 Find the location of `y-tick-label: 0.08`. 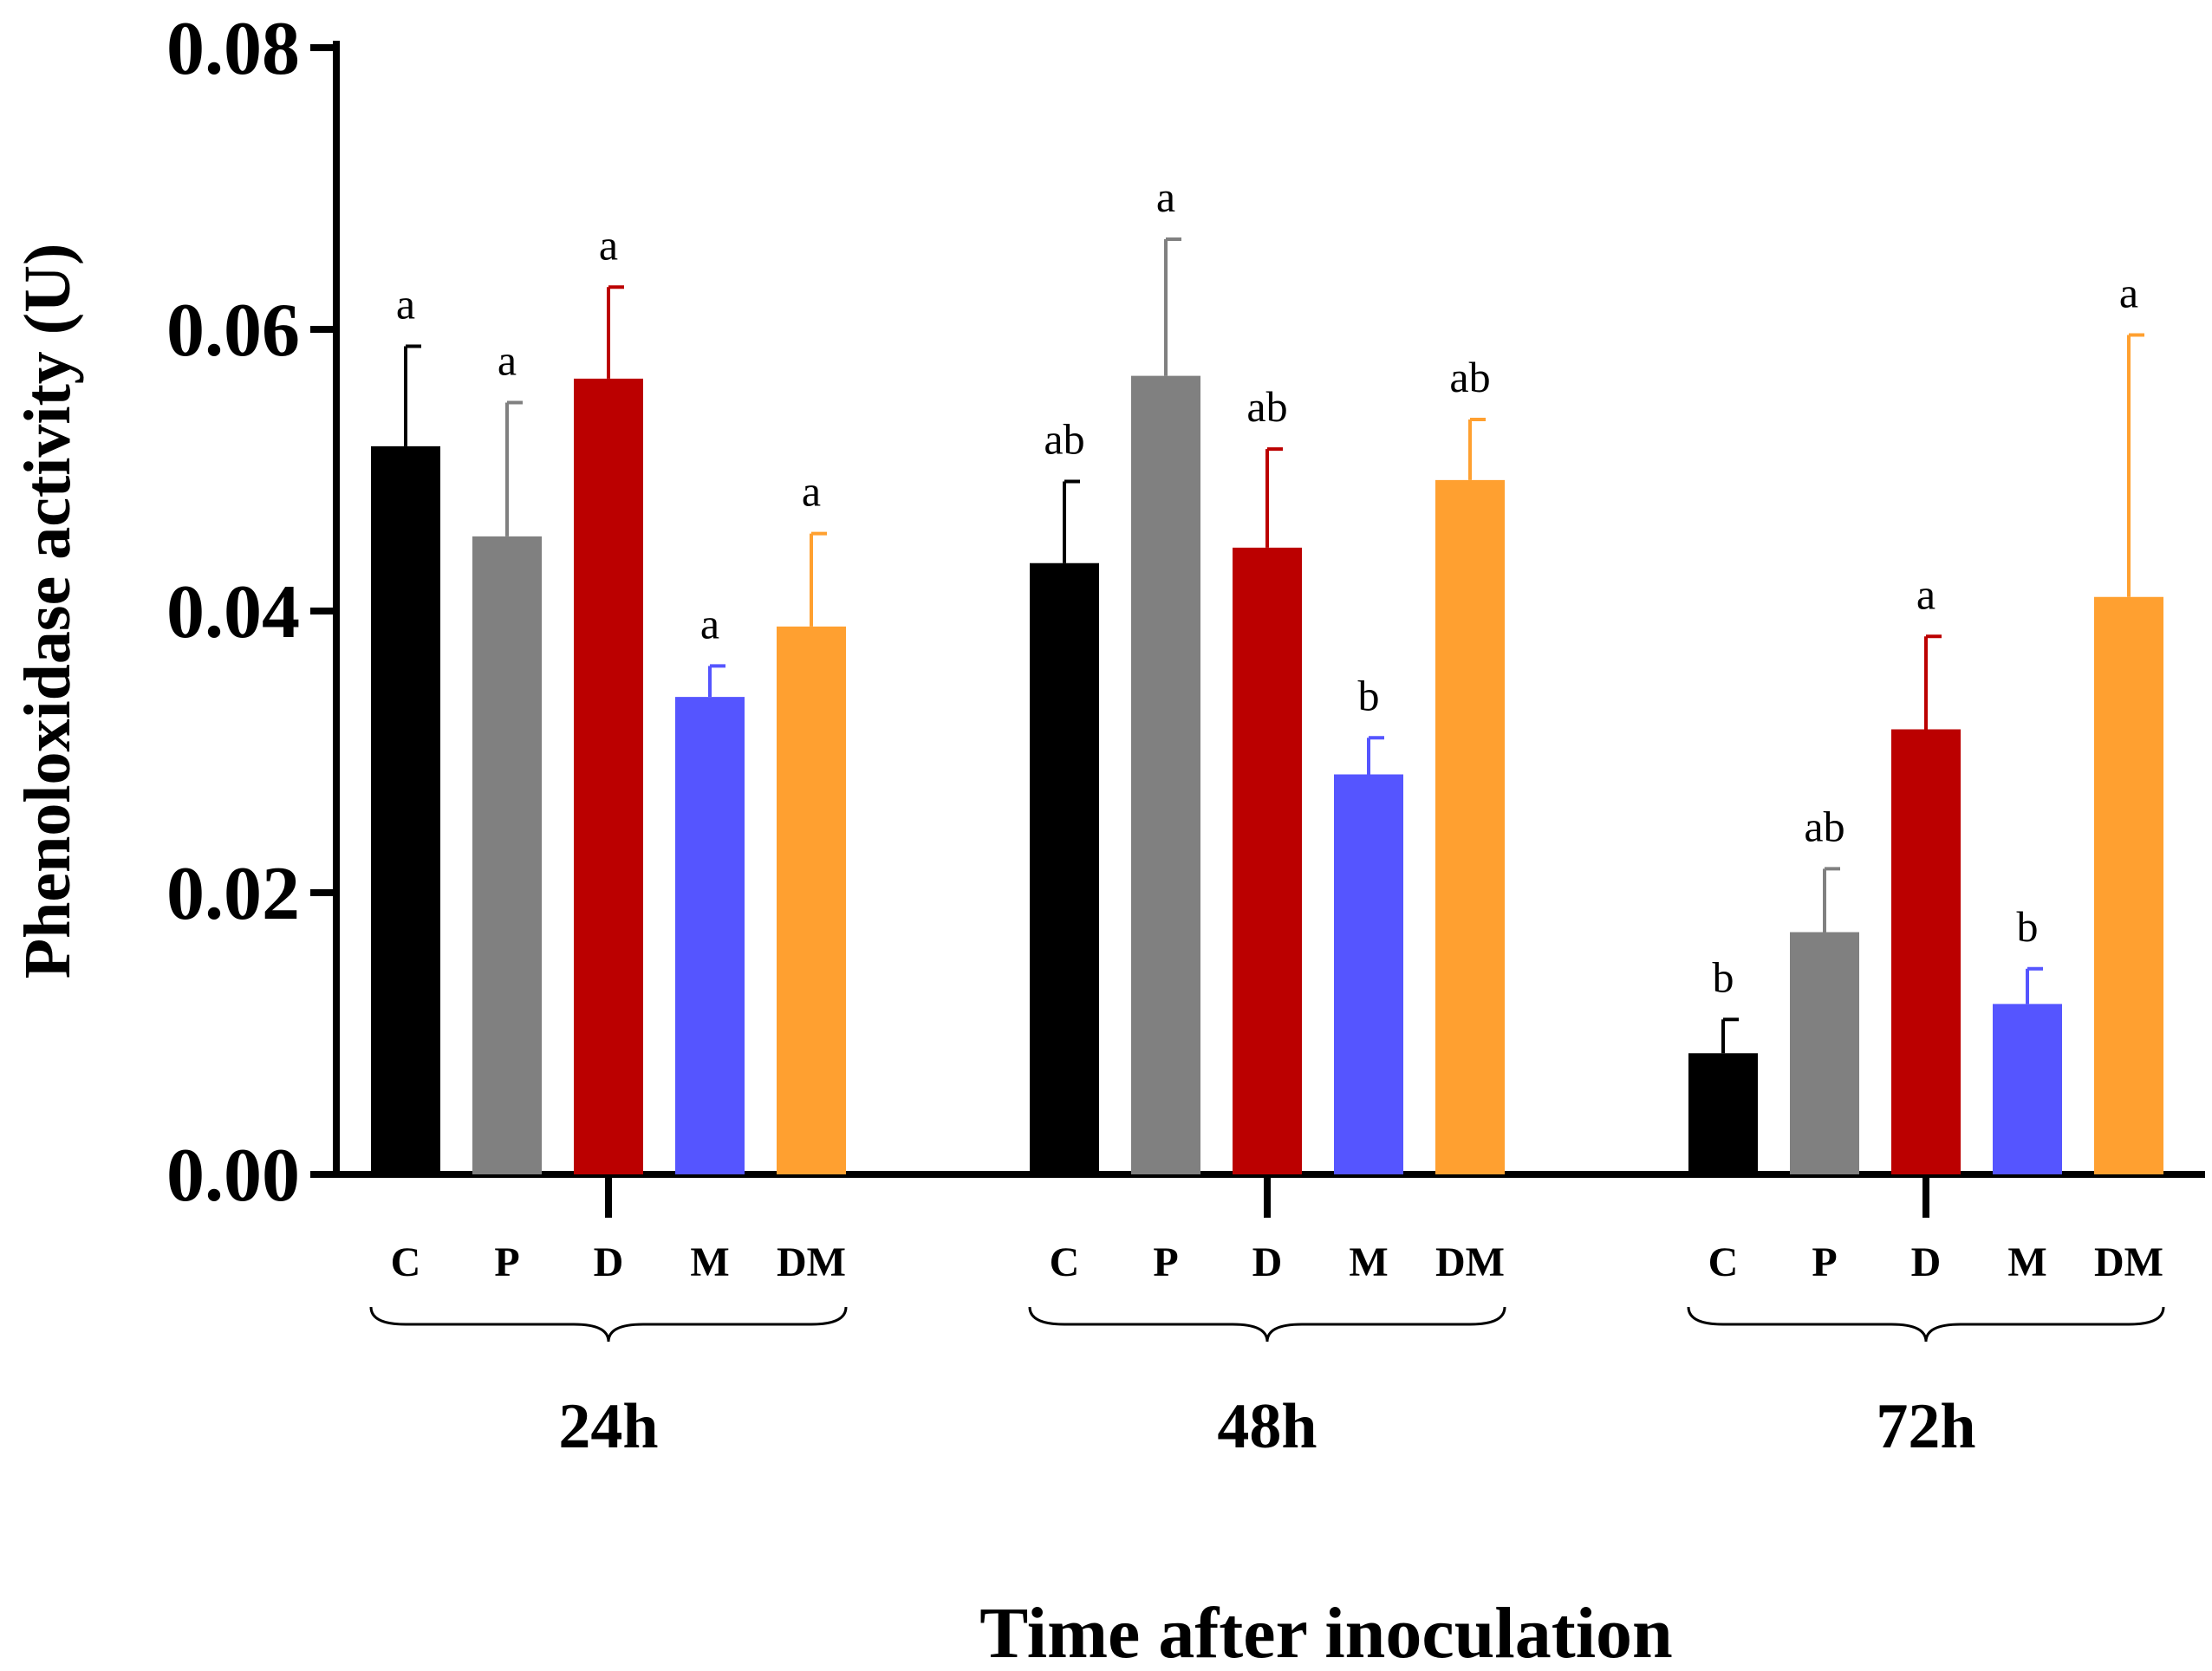

y-tick-label: 0.08 is located at coordinates (233, 49).